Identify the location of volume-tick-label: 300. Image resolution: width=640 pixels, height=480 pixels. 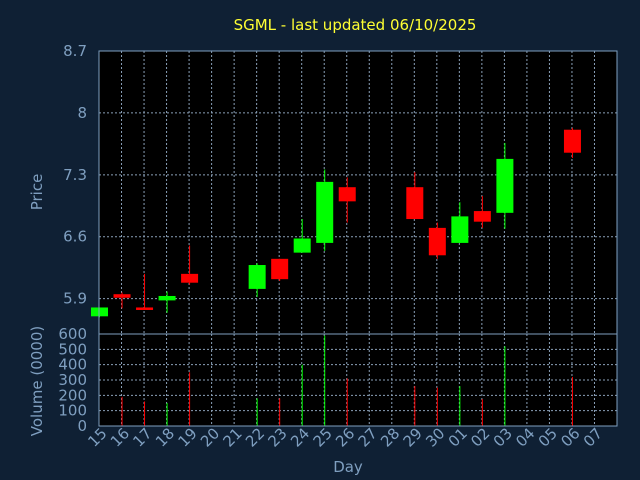
(72, 380).